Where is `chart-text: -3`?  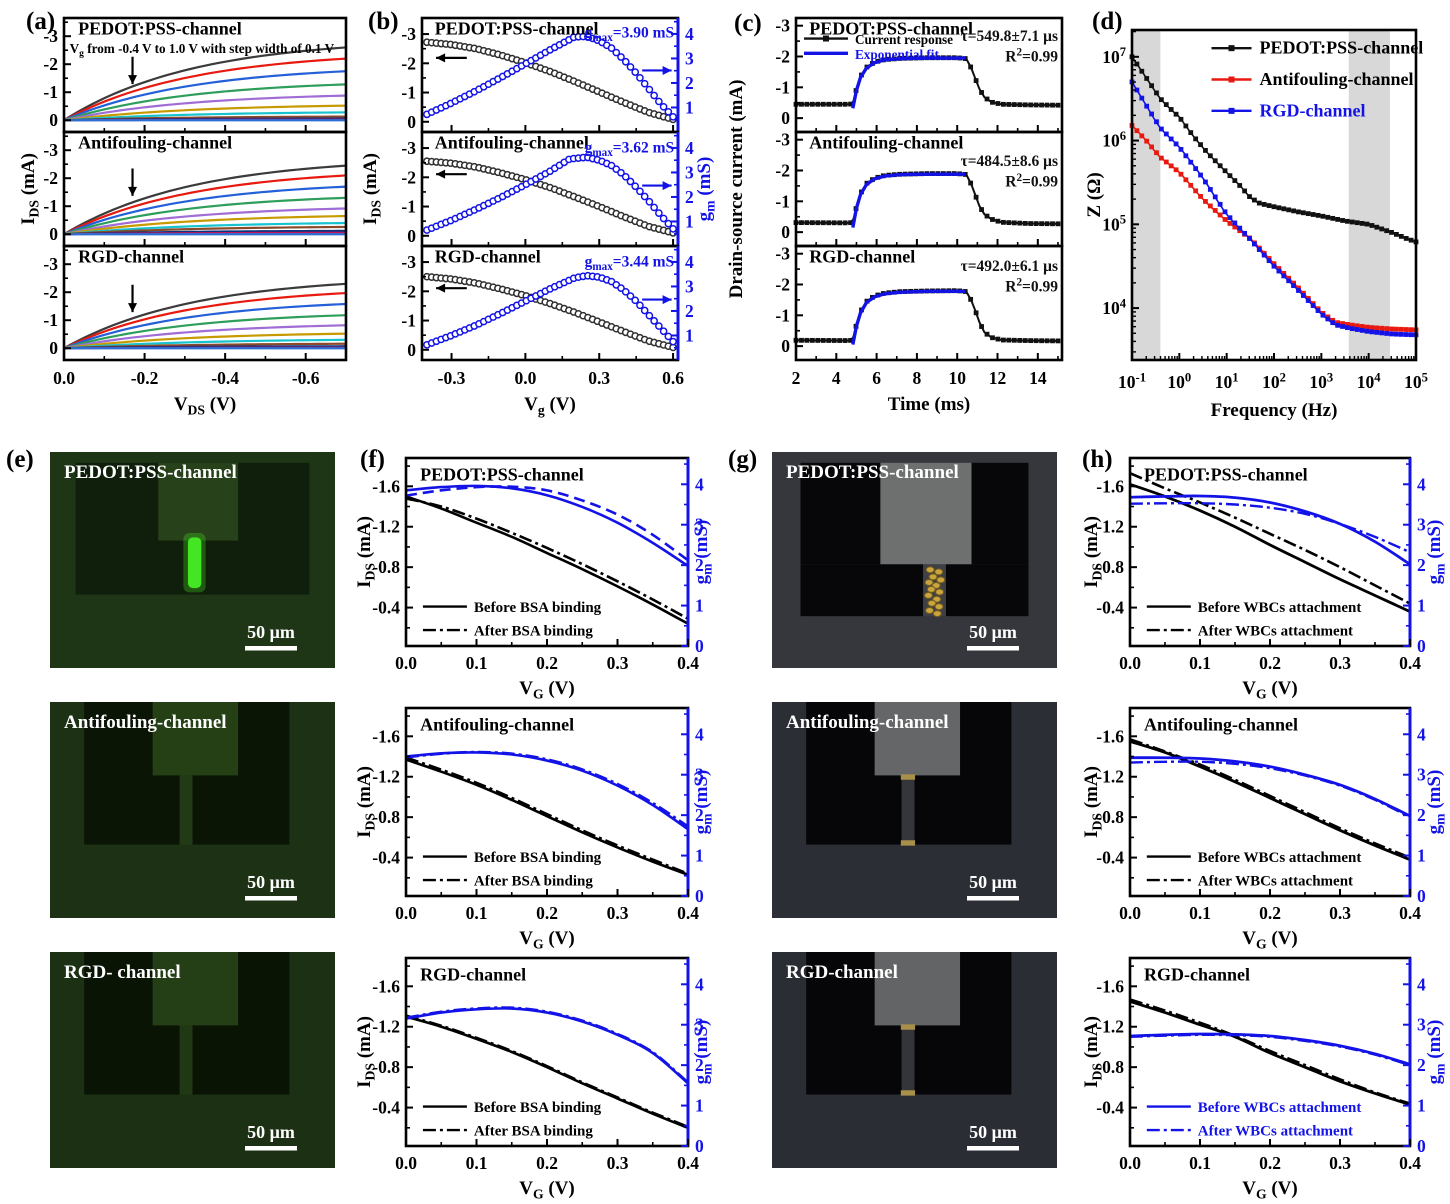 chart-text: -3 is located at coordinates (782, 254).